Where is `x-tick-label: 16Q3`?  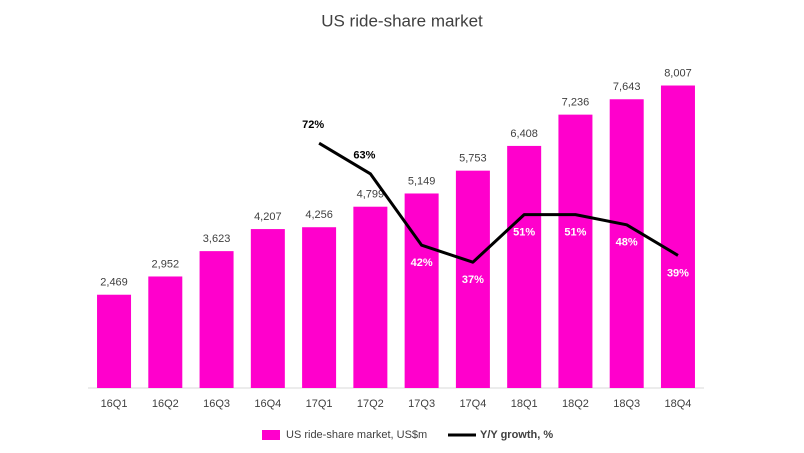
x-tick-label: 16Q3 is located at coordinates (216, 404).